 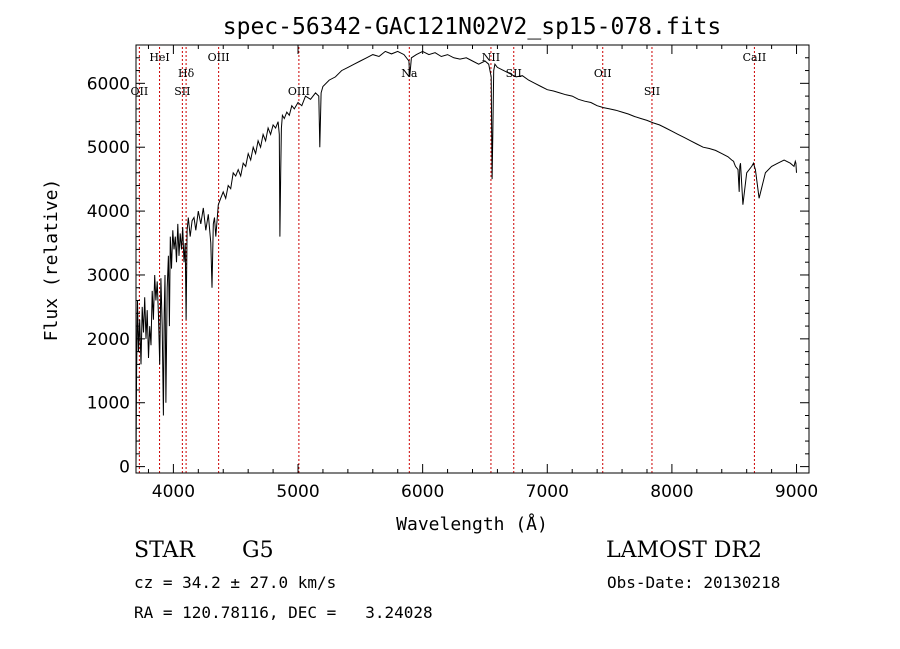 What do you see at coordinates (235, 582) in the screenshot?
I see `redshift-readout: cz = 34.2 ± 27.0 km/s` at bounding box center [235, 582].